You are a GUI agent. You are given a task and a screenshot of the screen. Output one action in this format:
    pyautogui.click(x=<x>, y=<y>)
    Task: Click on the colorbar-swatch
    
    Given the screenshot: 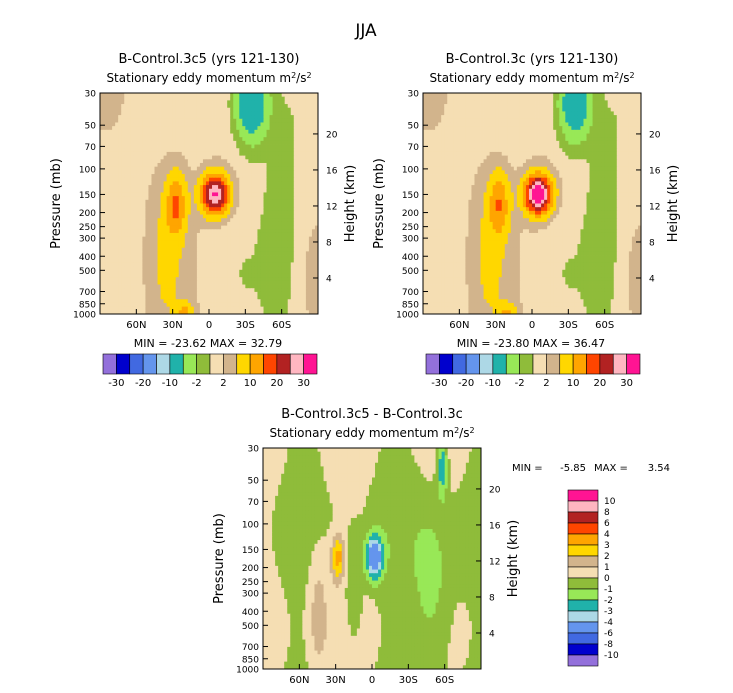 What is the action you would take?
    pyautogui.click(x=216, y=364)
    